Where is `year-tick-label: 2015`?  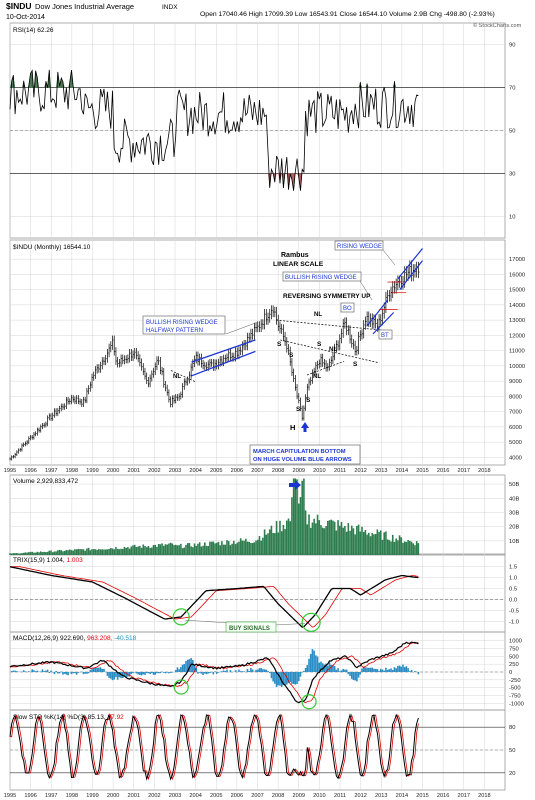 year-tick-label: 2015 is located at coordinates (422, 796).